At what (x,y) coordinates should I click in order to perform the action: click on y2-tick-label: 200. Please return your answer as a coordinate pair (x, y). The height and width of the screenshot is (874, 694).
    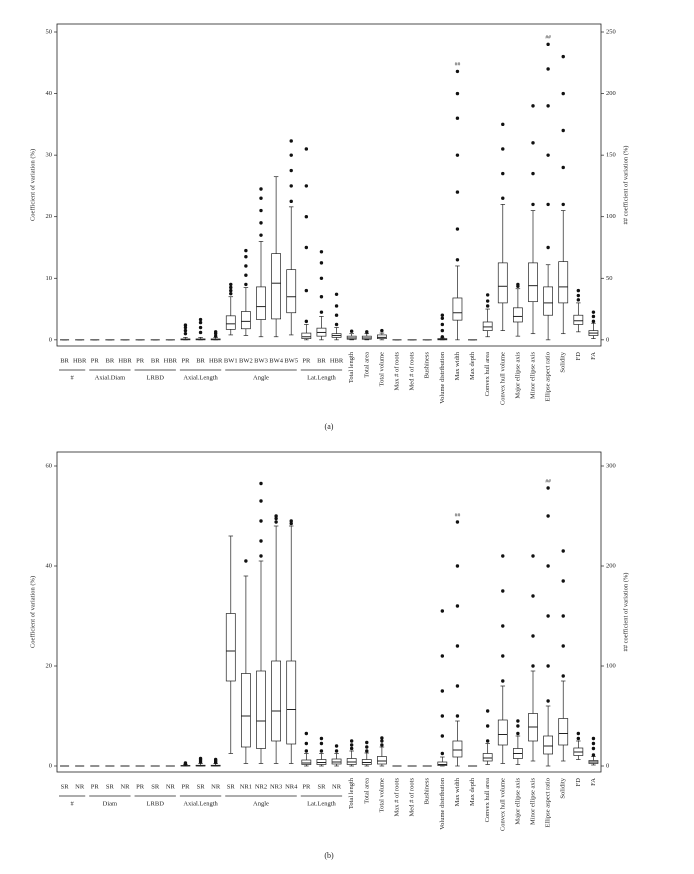
    Looking at the image, I should click on (611, 93).